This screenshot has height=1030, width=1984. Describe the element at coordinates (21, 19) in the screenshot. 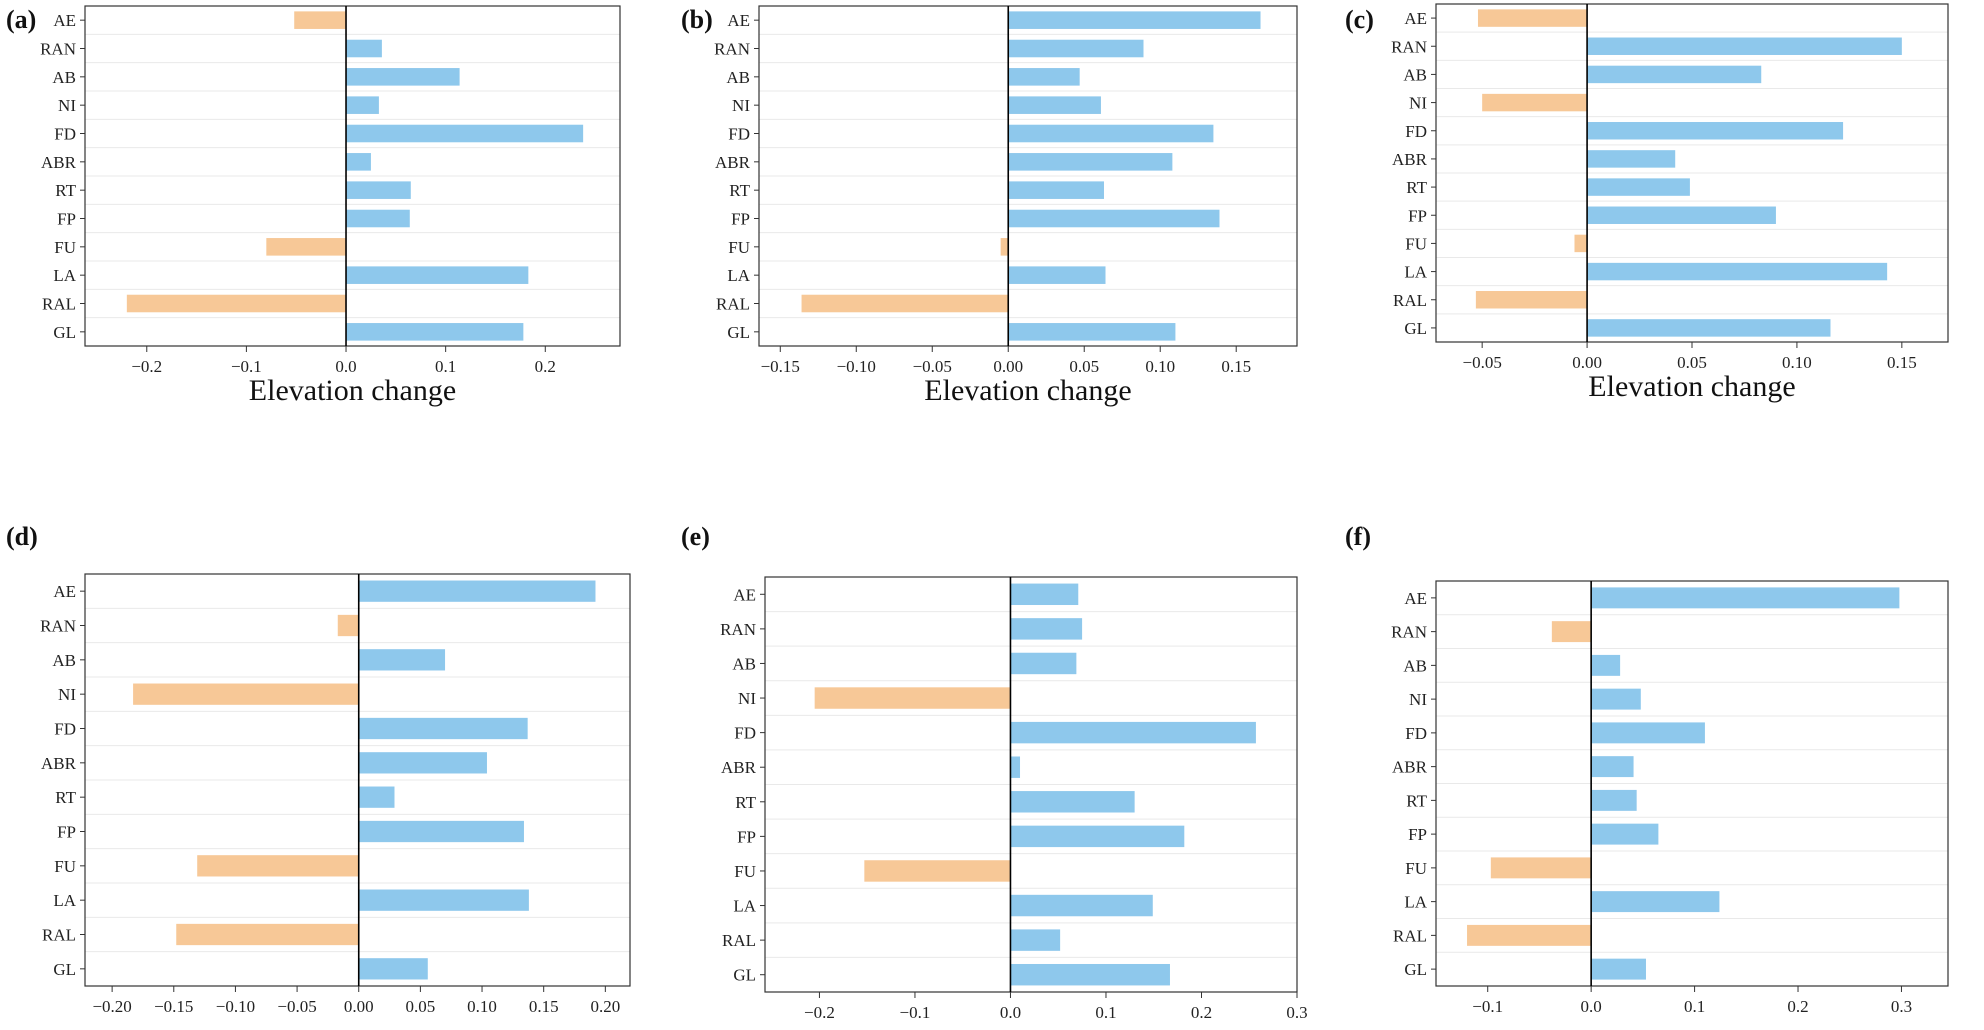

I see `panel-label: (a)` at that location.